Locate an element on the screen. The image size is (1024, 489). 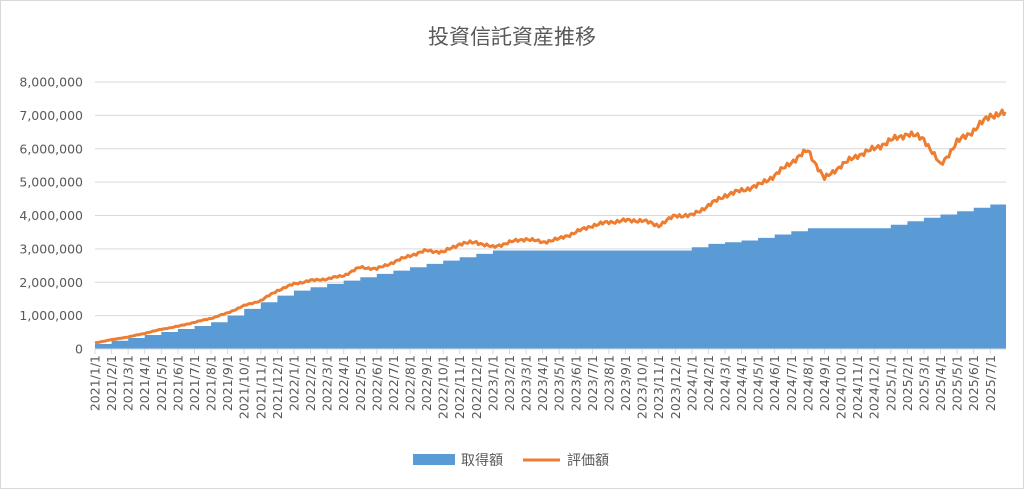
x-tick-label: 2025/1/1 is located at coordinates (890, 383).